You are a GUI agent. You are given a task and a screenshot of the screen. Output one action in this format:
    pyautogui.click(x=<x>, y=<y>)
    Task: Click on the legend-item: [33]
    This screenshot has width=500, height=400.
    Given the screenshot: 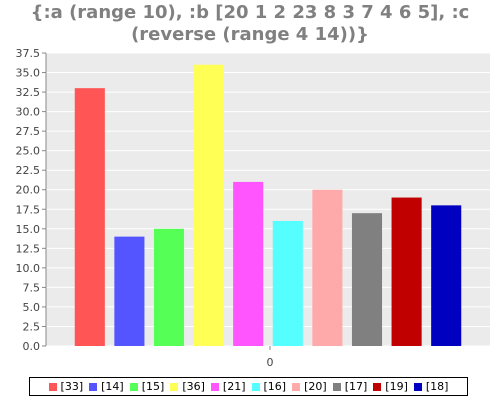 What is the action you would take?
    pyautogui.click(x=66, y=386)
    